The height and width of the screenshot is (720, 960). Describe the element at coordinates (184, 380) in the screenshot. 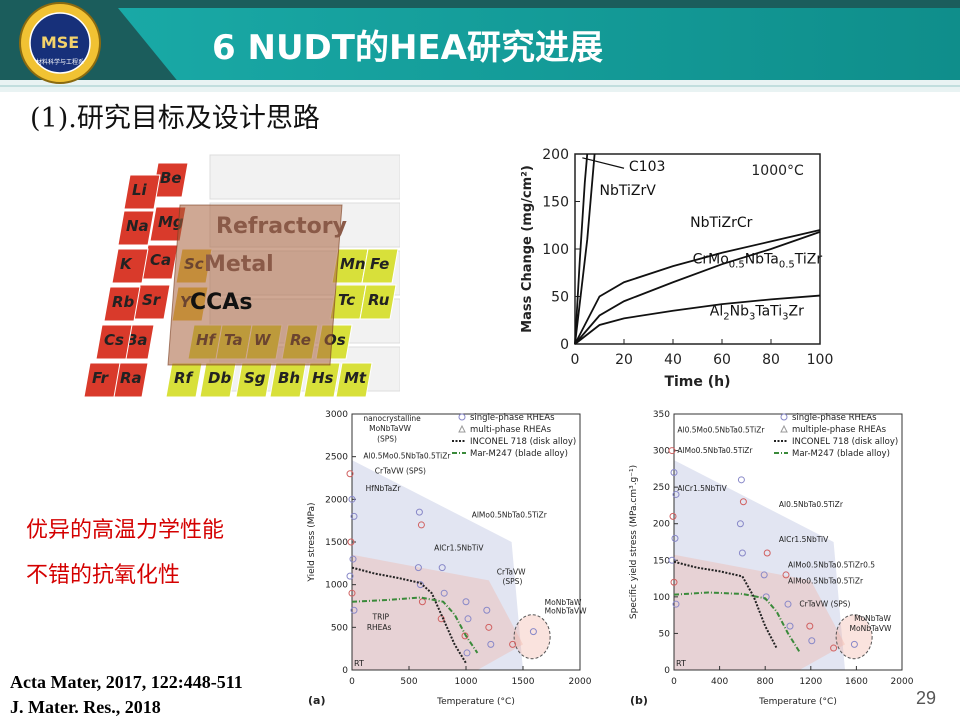

I see `element-cell: Rf` at that location.